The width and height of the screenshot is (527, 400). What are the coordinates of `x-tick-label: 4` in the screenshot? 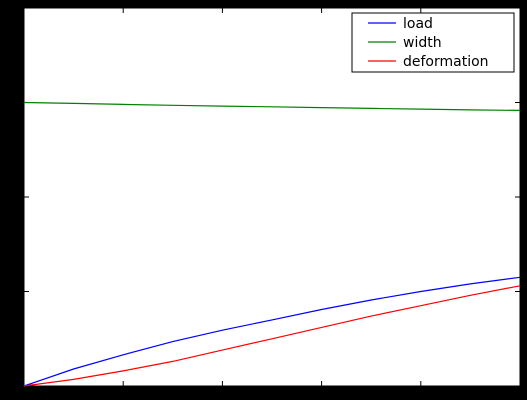 It's located at (222, 393).